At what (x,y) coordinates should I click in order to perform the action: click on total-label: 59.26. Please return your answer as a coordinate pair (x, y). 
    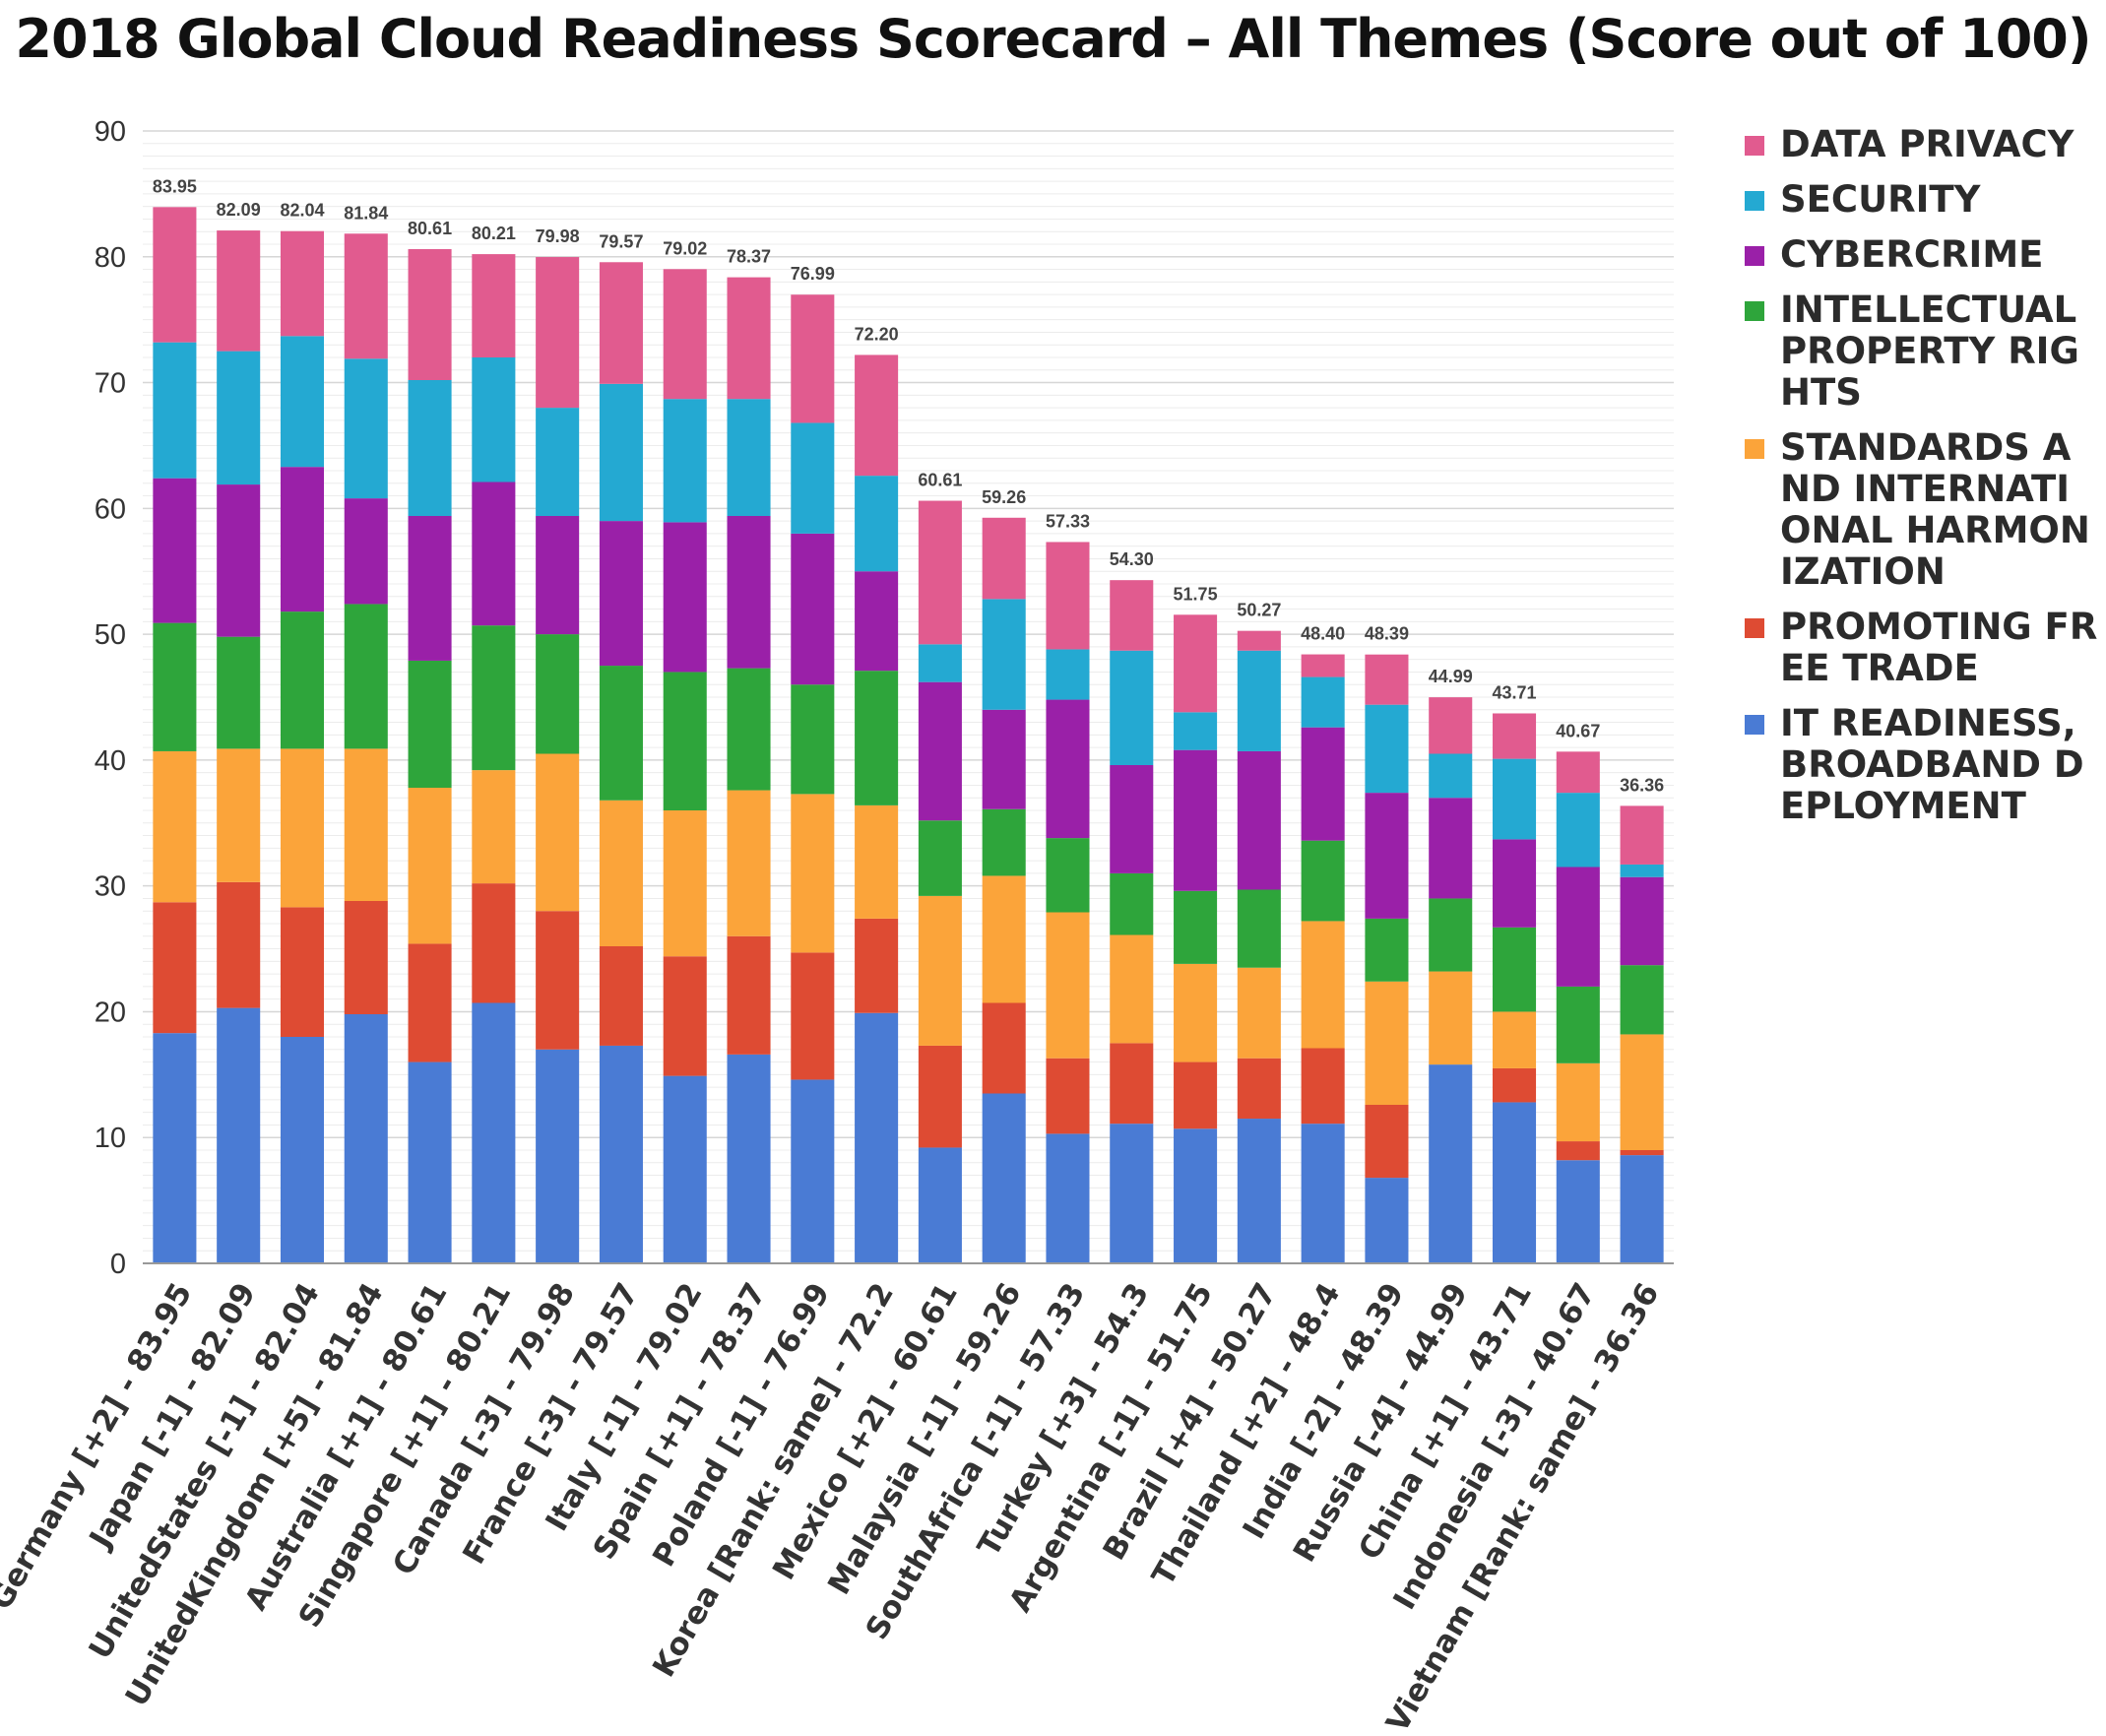
    Looking at the image, I should click on (1004, 497).